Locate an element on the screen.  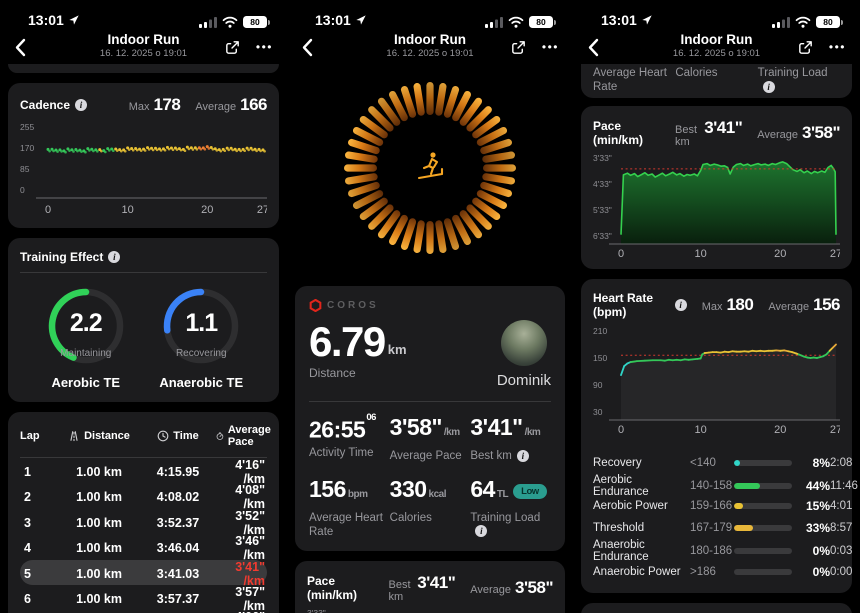
zone-time: 4:01 is located at coordinates (841, 506).